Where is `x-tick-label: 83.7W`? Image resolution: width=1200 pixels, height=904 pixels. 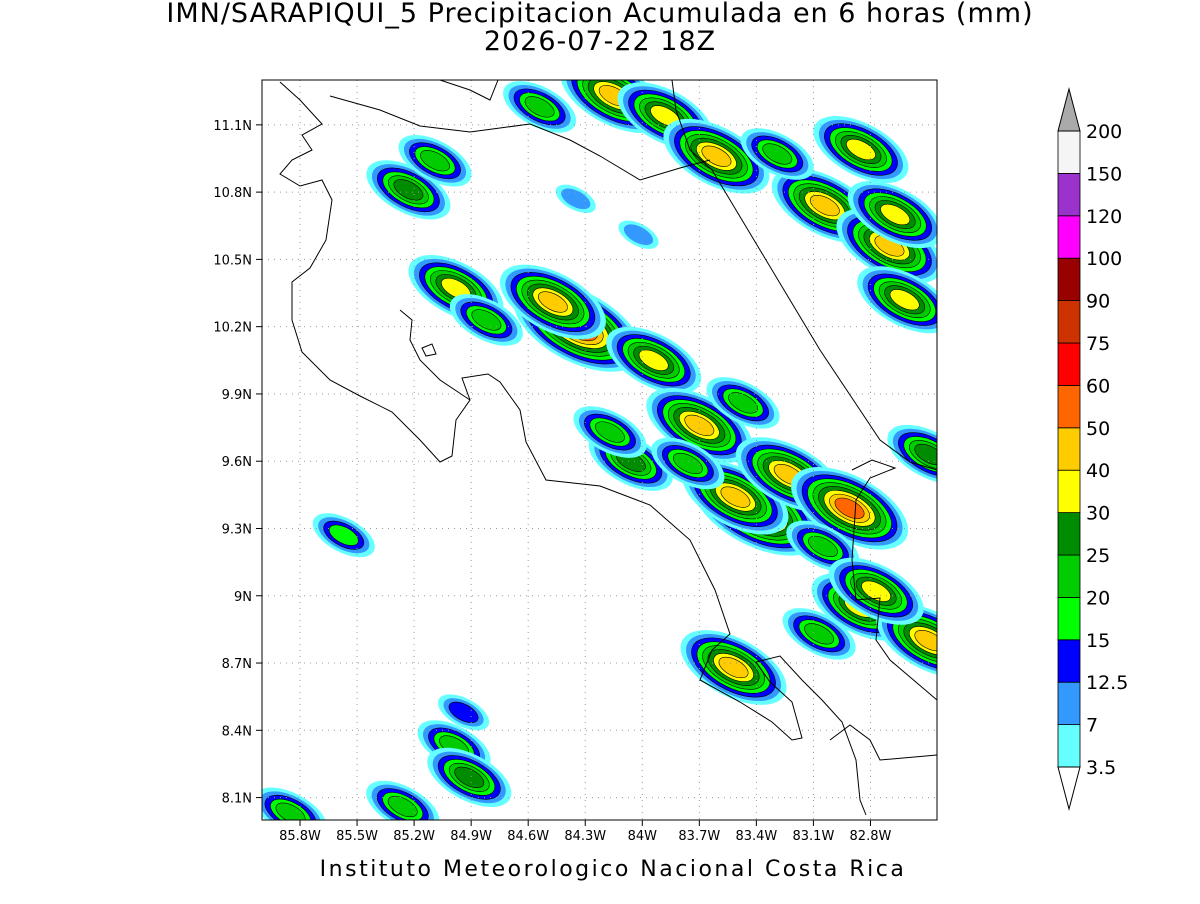 x-tick-label: 83.7W is located at coordinates (699, 836).